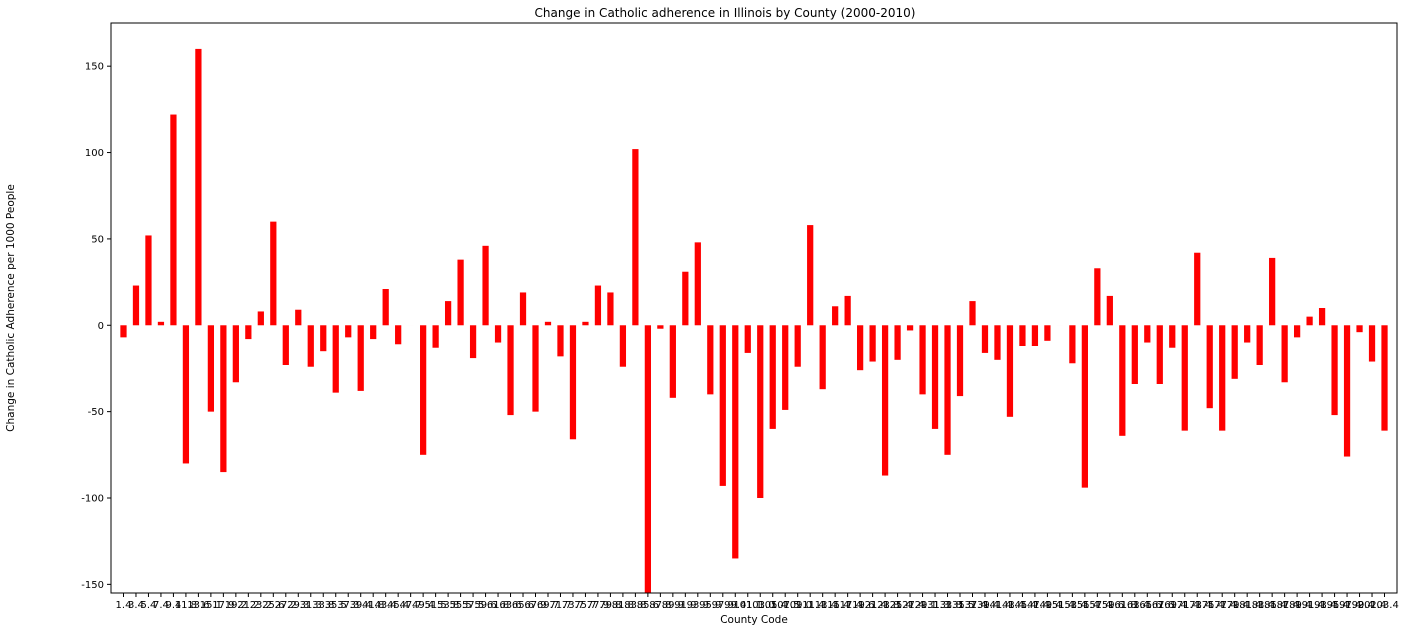  Describe the element at coordinates (1234, 605) in the screenshot. I see `x-tick-label: 179.4` at that location.